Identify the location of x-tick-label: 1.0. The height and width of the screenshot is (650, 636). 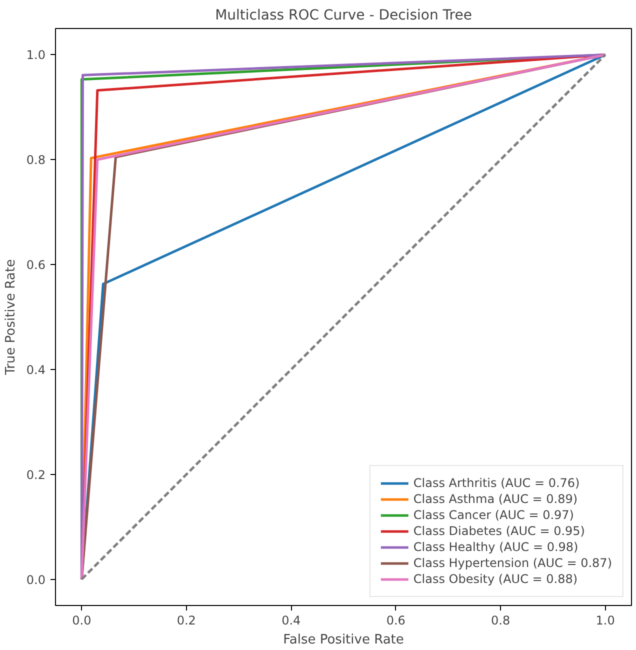
(605, 621).